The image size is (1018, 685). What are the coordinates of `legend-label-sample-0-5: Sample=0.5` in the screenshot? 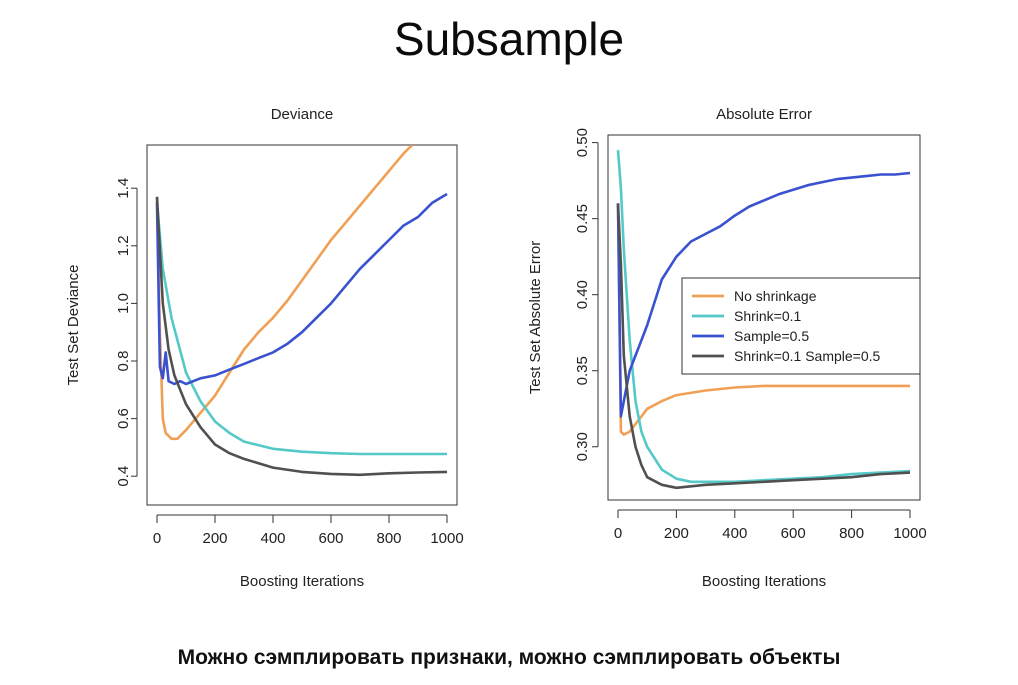 It's located at (771, 336).